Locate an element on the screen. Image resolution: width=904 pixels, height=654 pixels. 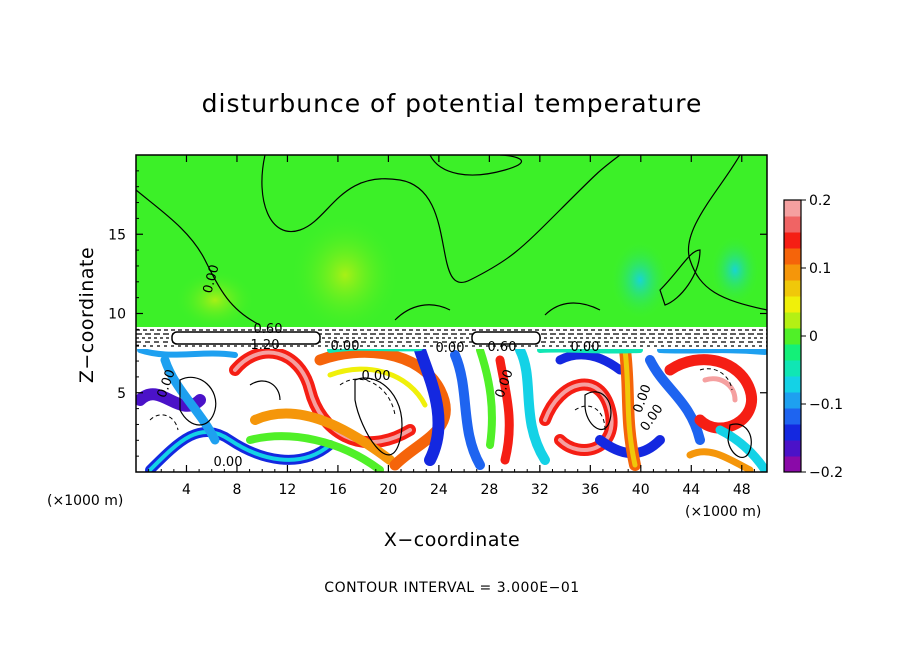
y-axis-label: Z−coordinate is located at coordinates (87, 315).